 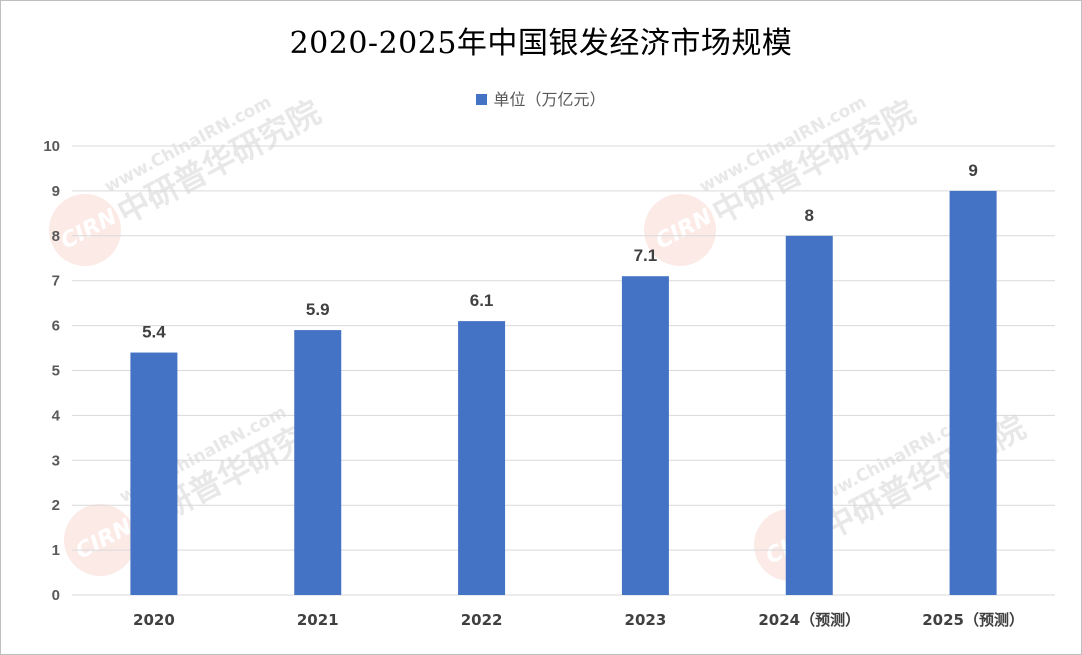 What do you see at coordinates (56, 236) in the screenshot?
I see `y-tick-label: 8` at bounding box center [56, 236].